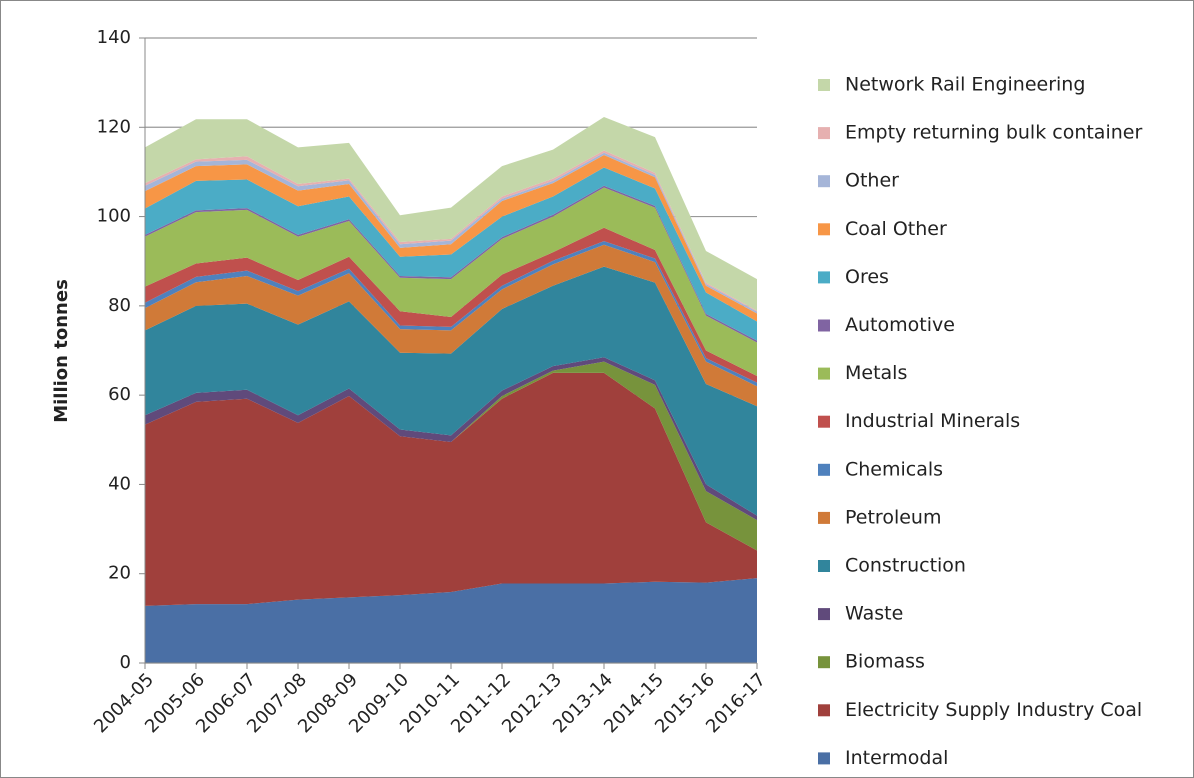  What do you see at coordinates (993, 710) in the screenshot?
I see `legend-label: Electricity Supply Industry Coal` at bounding box center [993, 710].